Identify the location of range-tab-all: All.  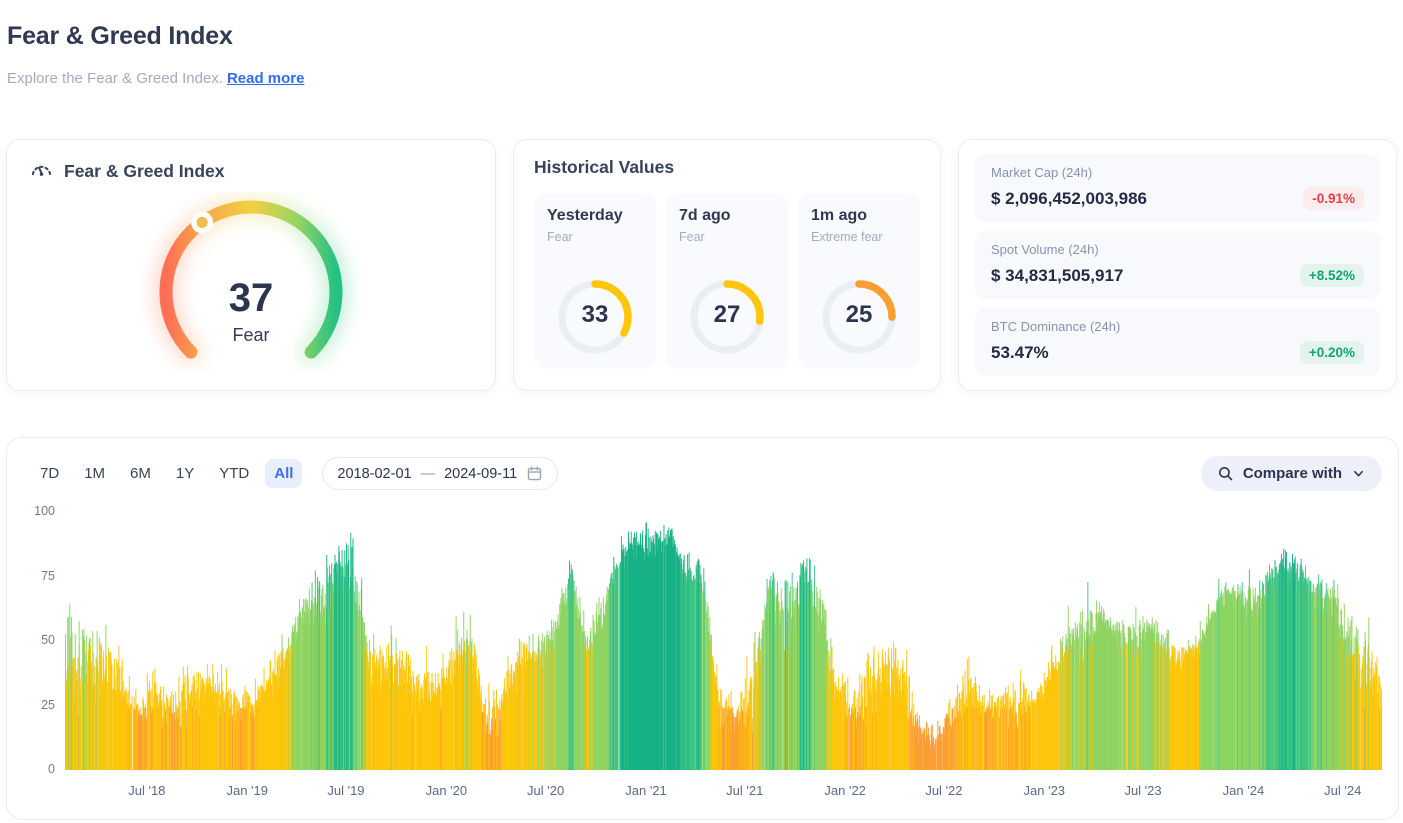
(284, 473).